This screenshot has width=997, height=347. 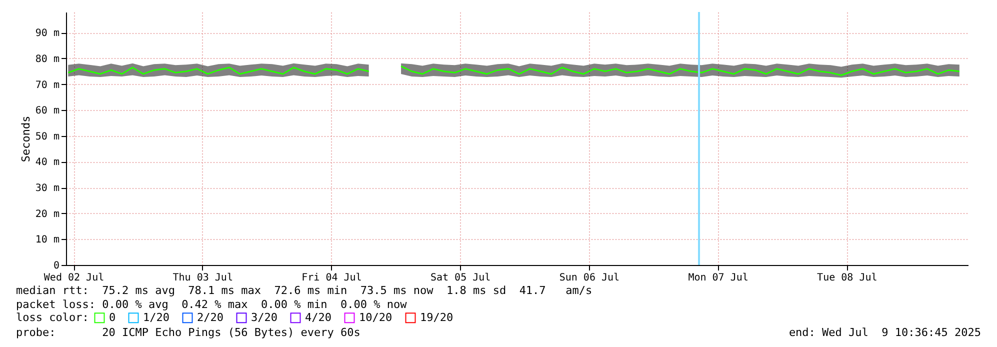 I want to click on text: median rtt: 75.2 ms avg 78.1 ms max 72.6 ms min 73.5 ms now 1.8 ms sd 41.7 am/s, so click(x=304, y=290).